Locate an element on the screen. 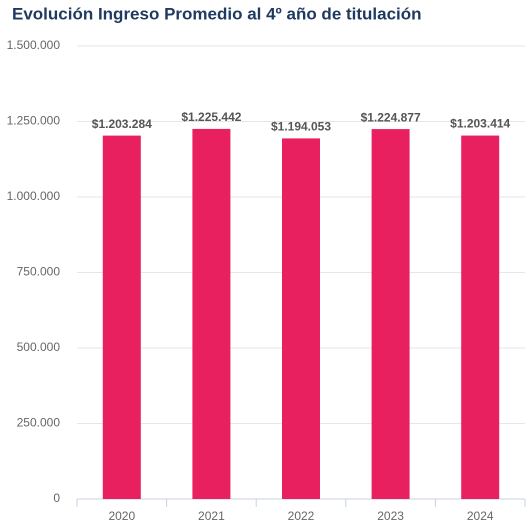 This screenshot has width=529, height=529. y-tick-label: 0 is located at coordinates (56, 498).